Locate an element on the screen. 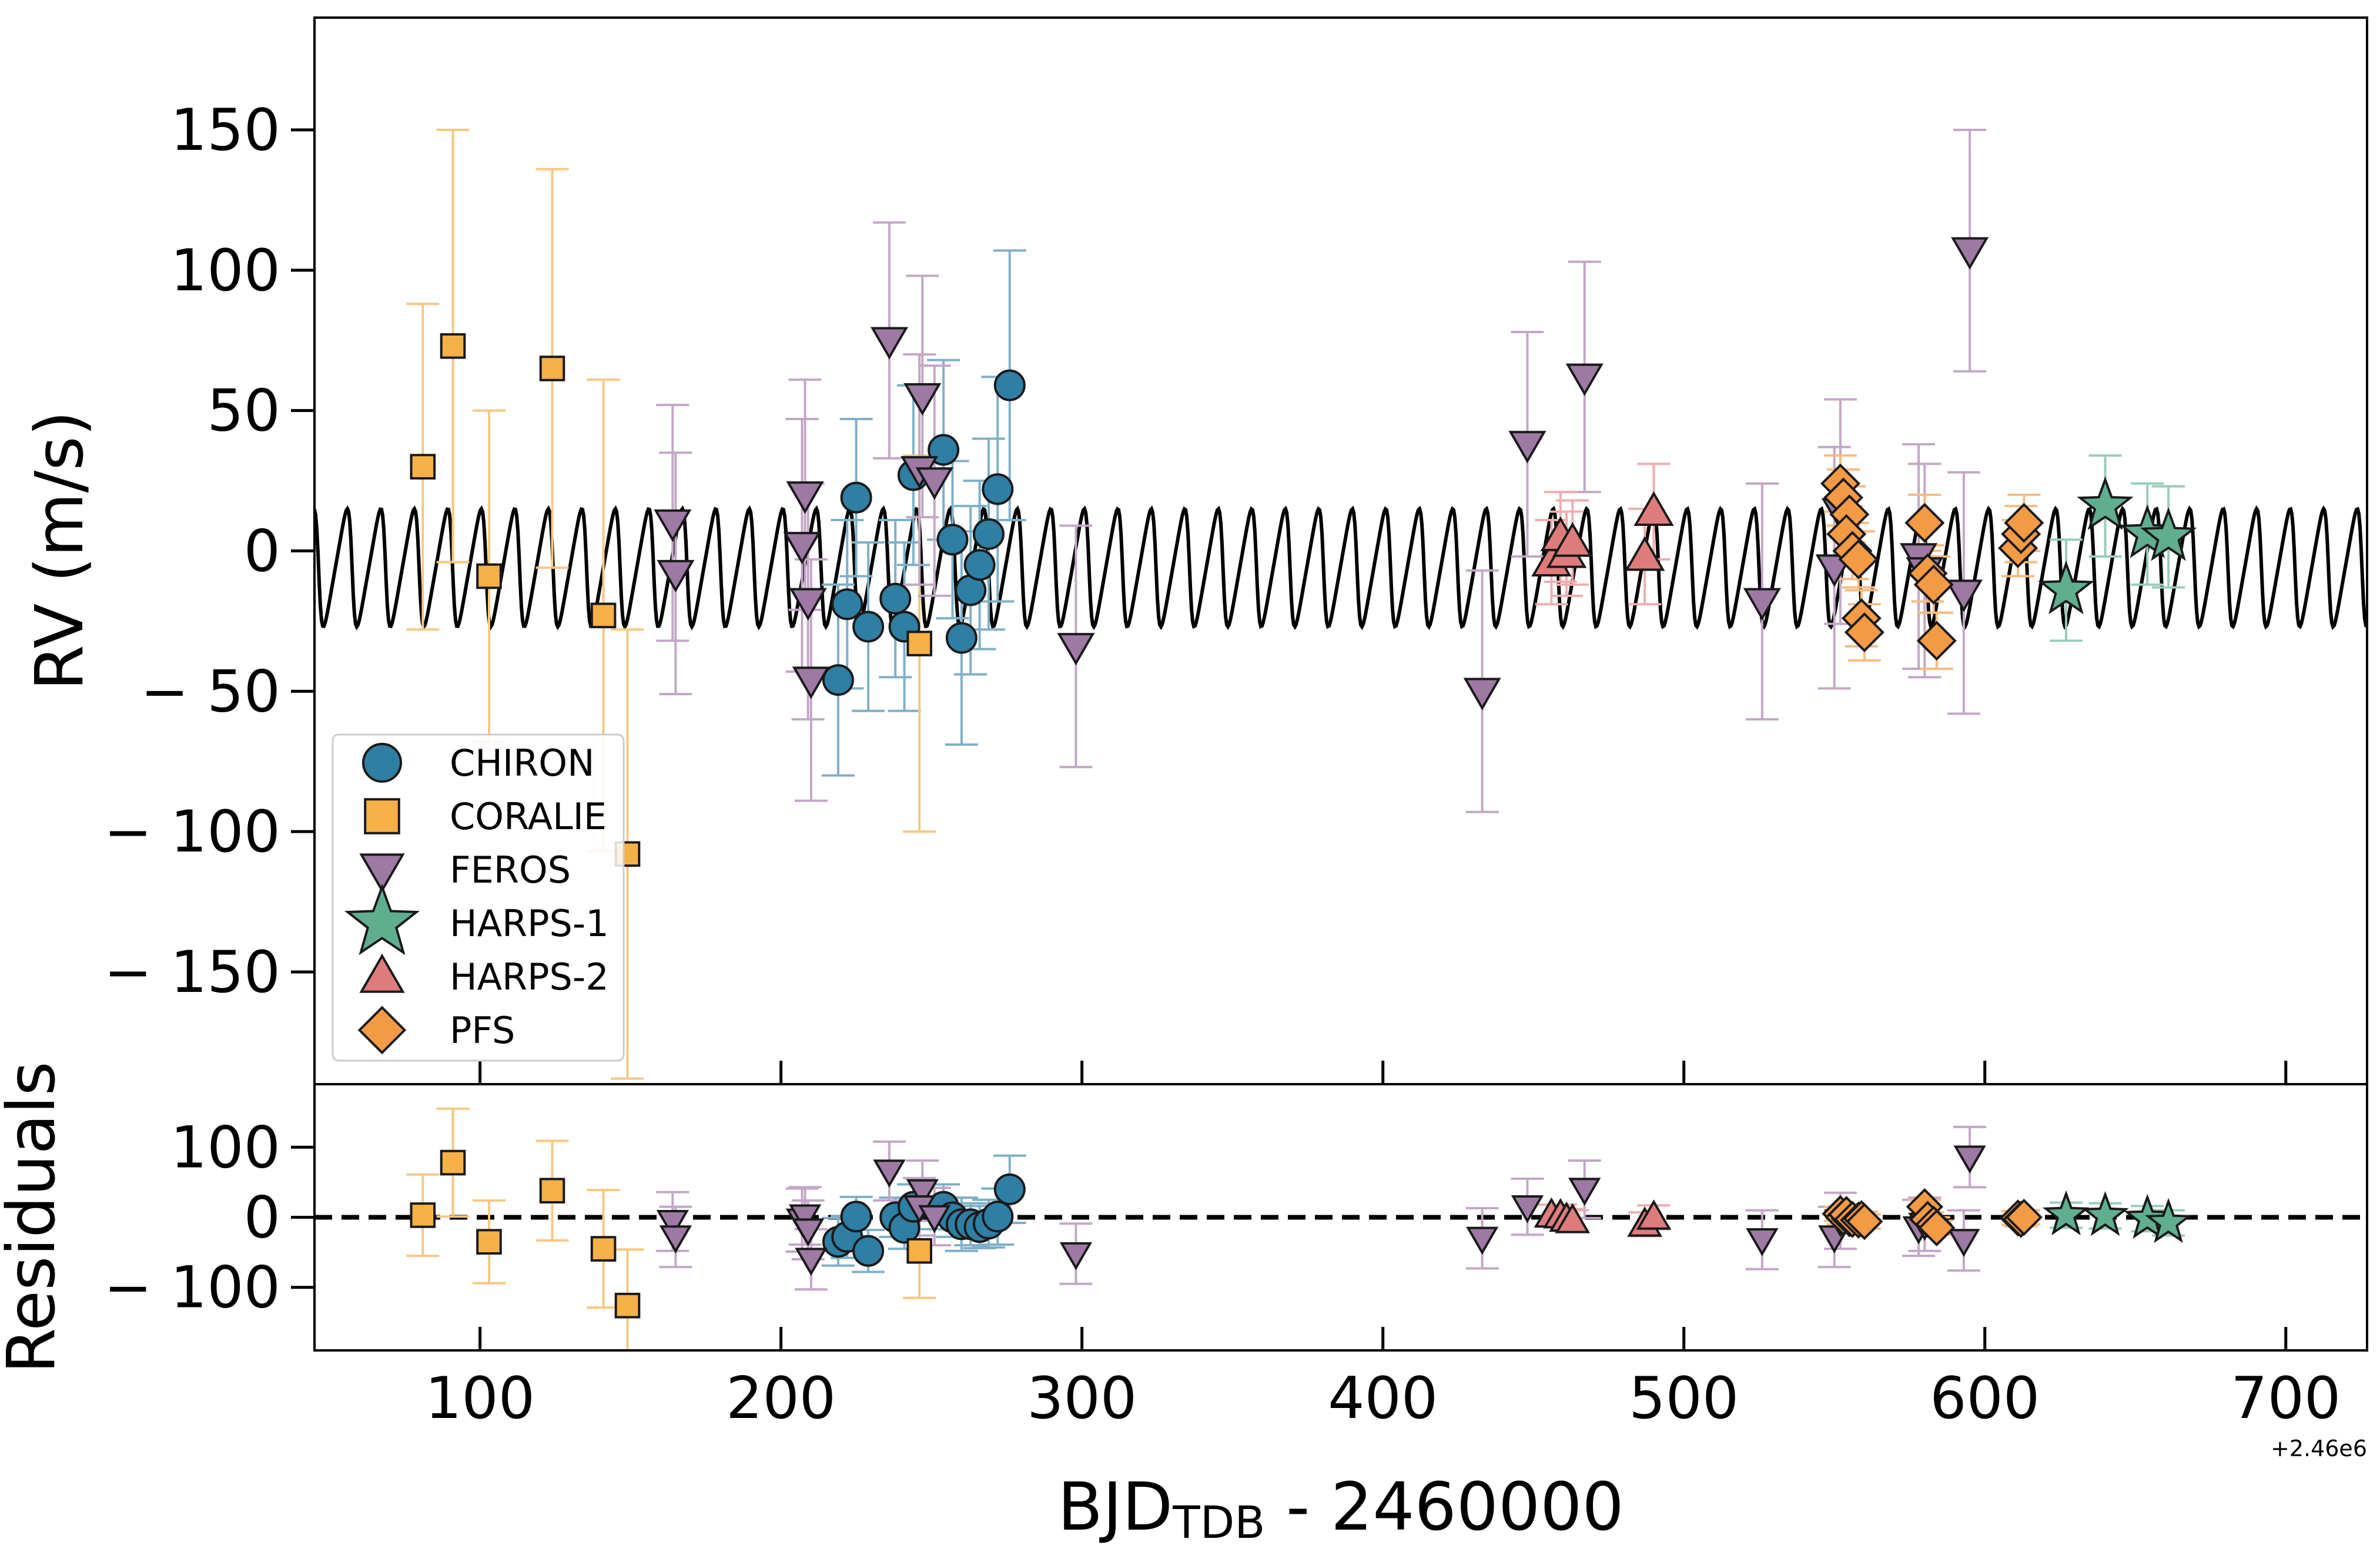 The height and width of the screenshot is (1559, 2380). legend-box is located at coordinates (478, 897).